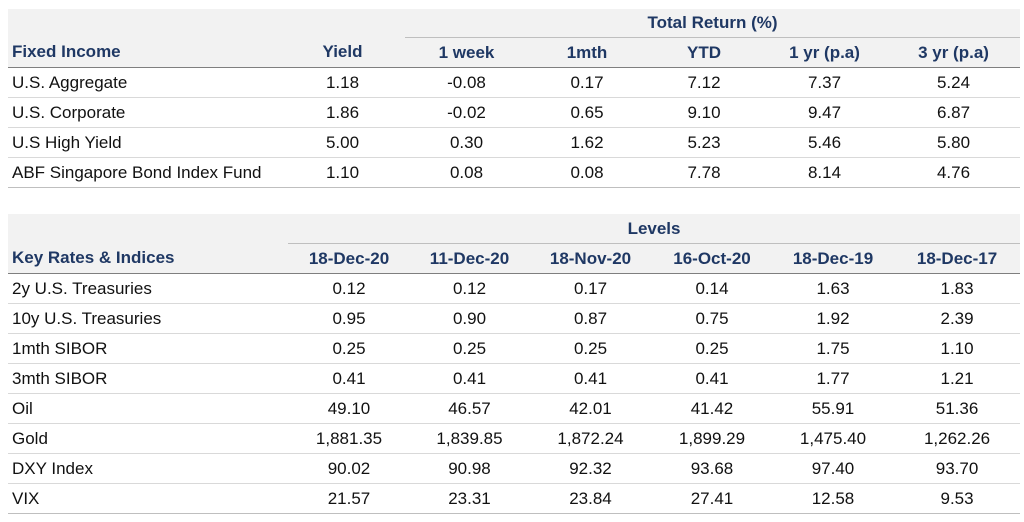 Image resolution: width=1024 pixels, height=522 pixels. Describe the element at coordinates (824, 112) in the screenshot. I see `cell-value: 9.47` at that location.